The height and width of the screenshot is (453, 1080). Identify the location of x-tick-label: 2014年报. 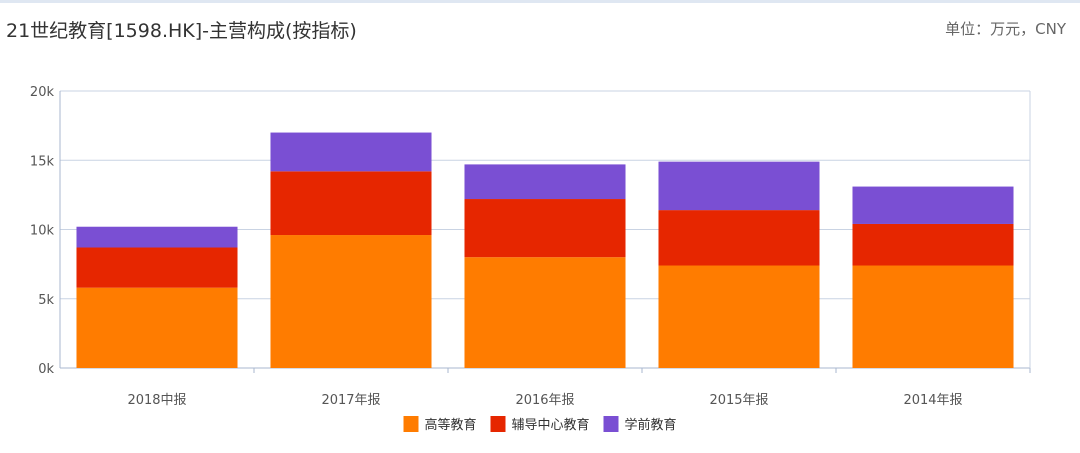
(932, 400).